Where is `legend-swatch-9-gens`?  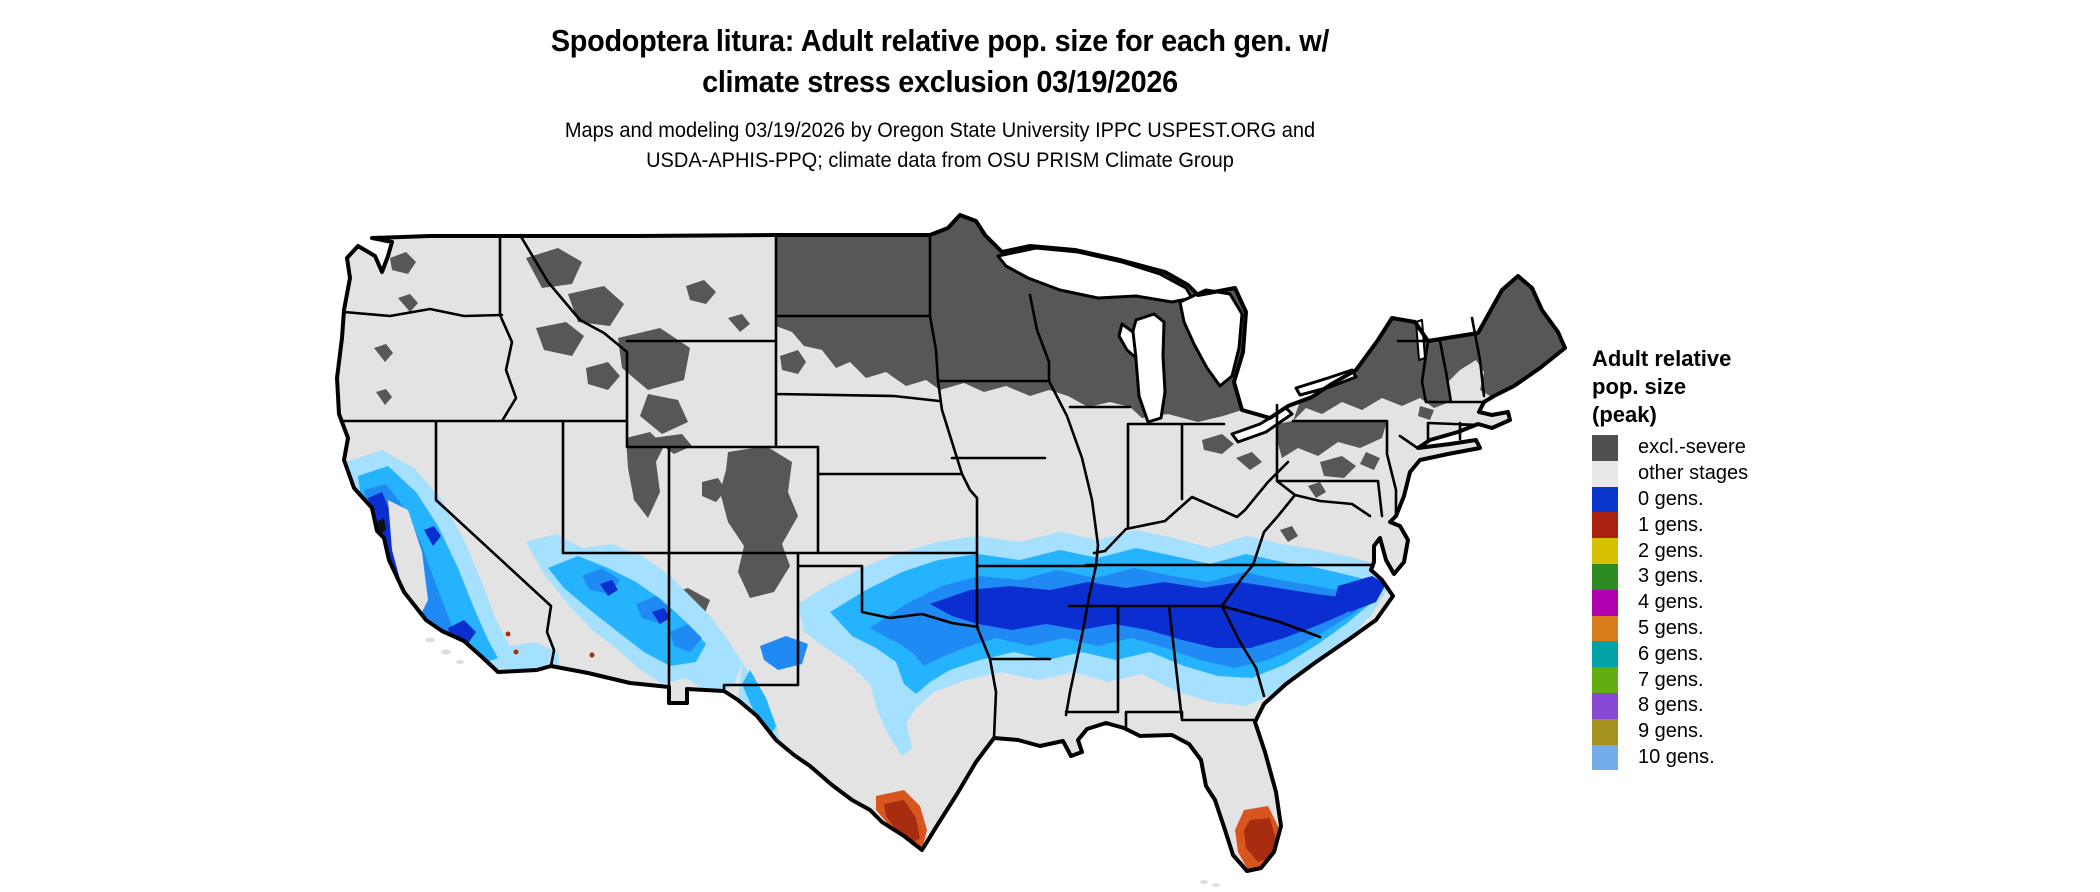 legend-swatch-9-gens is located at coordinates (1605, 731).